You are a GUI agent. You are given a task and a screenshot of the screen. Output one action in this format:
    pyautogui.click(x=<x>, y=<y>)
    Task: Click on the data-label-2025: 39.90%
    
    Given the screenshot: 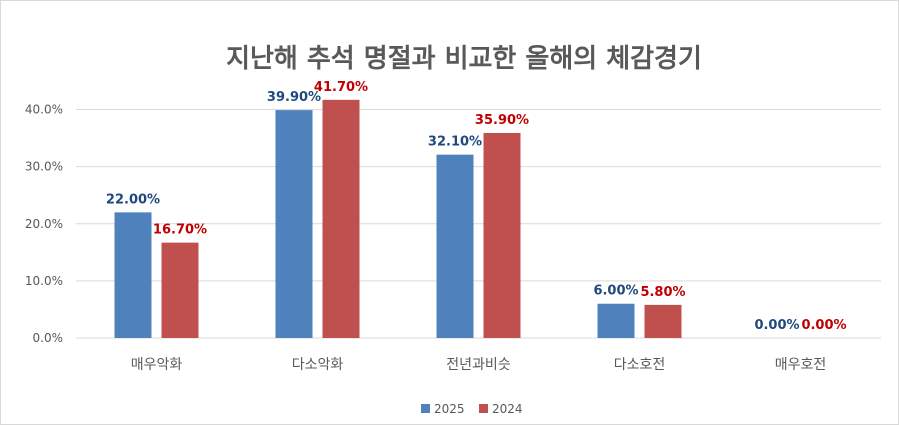 What is the action you would take?
    pyautogui.click(x=294, y=97)
    